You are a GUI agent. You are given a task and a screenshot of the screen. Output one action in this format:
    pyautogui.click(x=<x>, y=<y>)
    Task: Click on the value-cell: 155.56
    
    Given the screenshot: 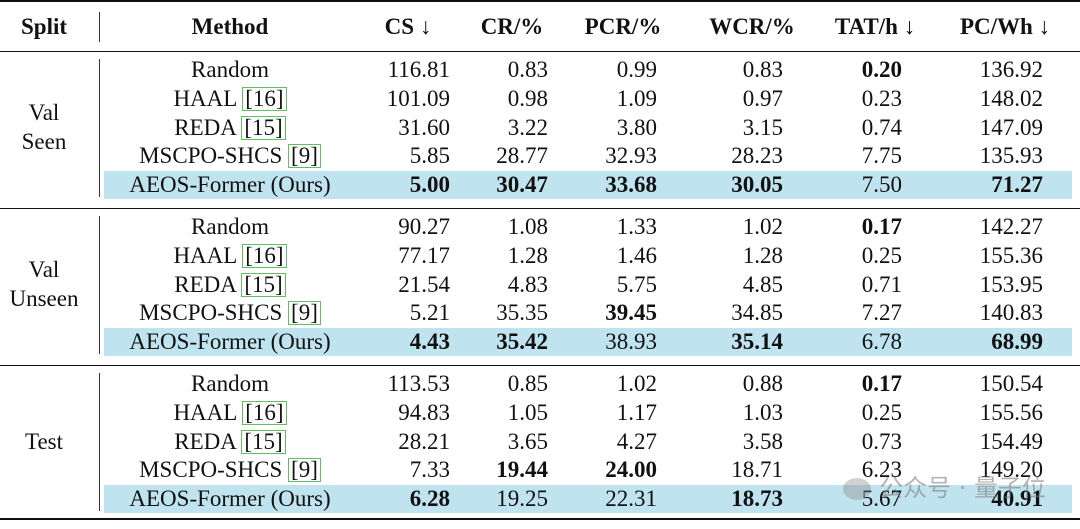 What is the action you would take?
    pyautogui.click(x=1011, y=412)
    